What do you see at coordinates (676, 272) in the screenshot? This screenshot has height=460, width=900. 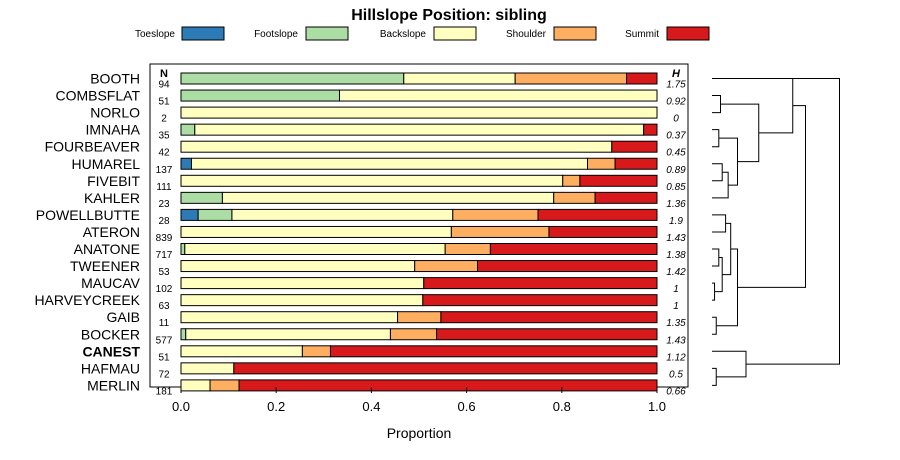 I see `h-value-tweener: 1.42` at bounding box center [676, 272].